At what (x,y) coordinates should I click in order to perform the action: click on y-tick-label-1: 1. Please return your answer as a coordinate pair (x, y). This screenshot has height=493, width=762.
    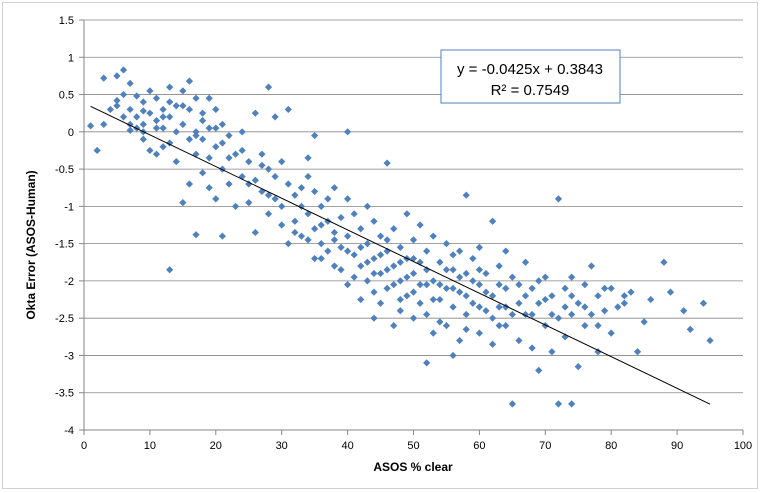
    Looking at the image, I should click on (71, 58).